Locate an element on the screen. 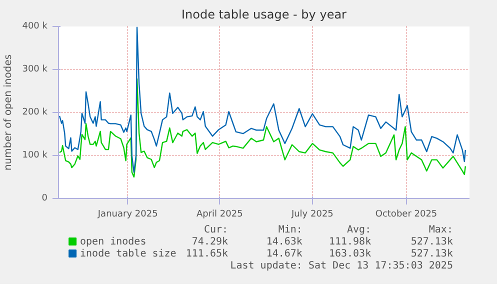 This screenshot has height=287, width=497. text: Cur: is located at coordinates (216, 230).